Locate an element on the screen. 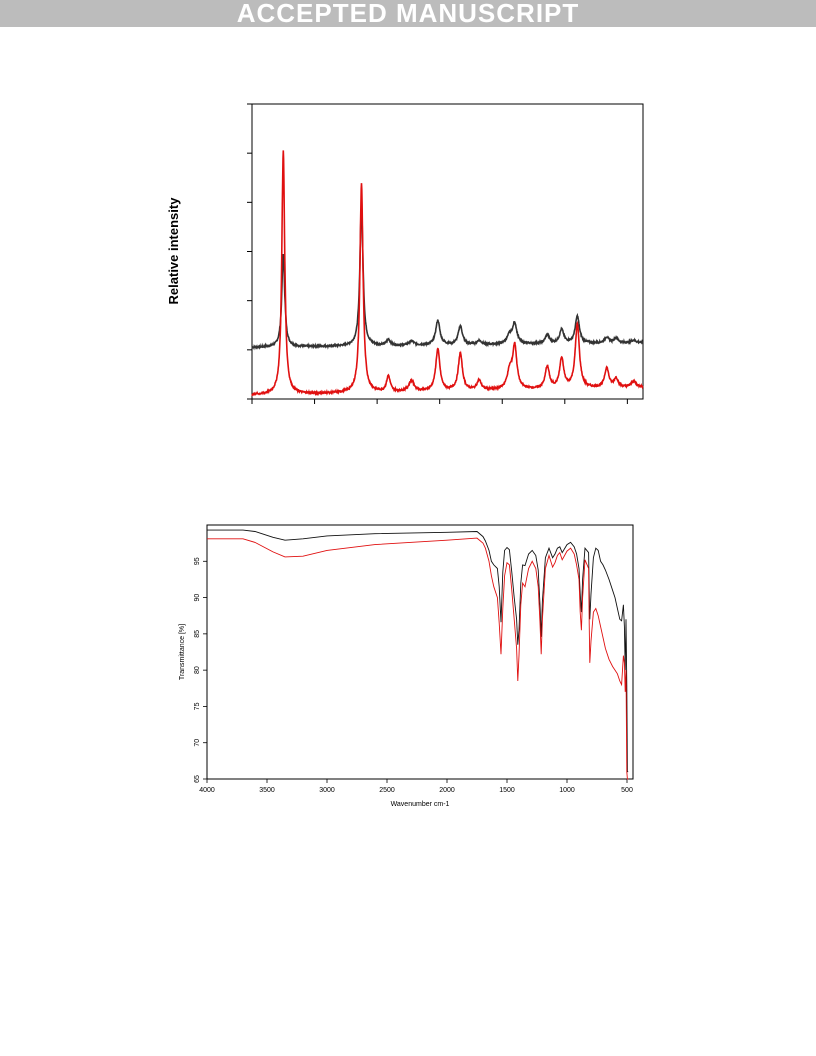 The image size is (816, 1056). chart2-x-tick-label: 3000 is located at coordinates (327, 790).